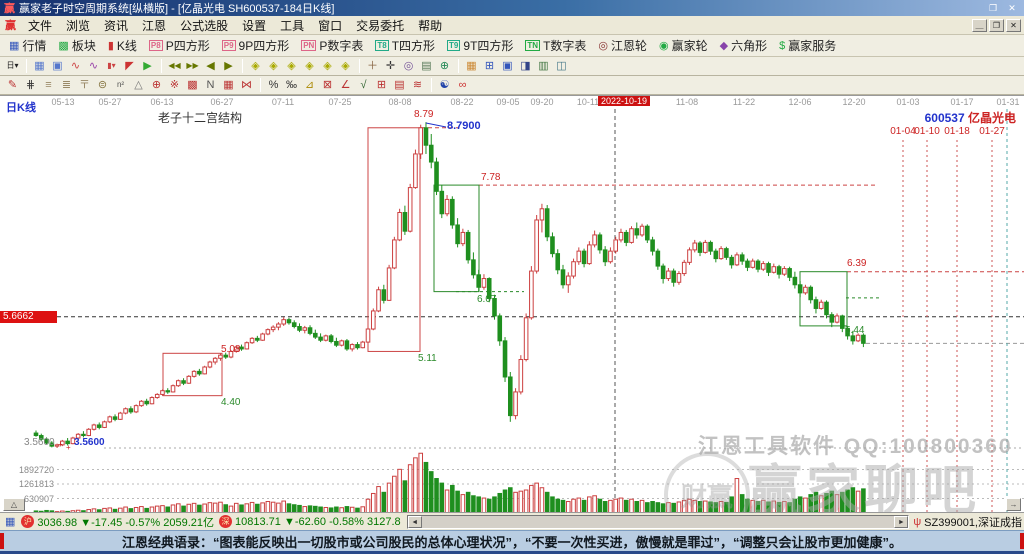 The image size is (1024, 554). Describe the element at coordinates (110, 46) in the screenshot. I see `K线-icon: ▮` at that location.